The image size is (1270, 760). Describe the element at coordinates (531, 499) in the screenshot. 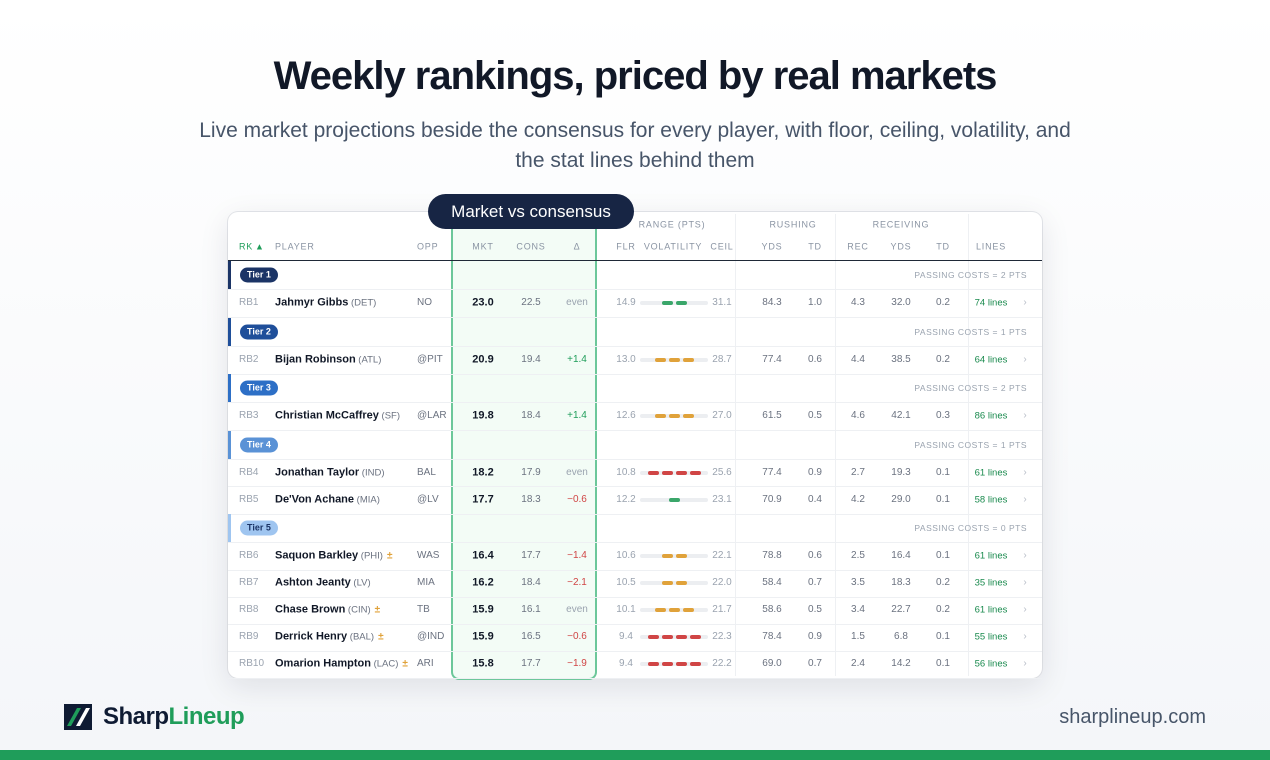

I see `cons: 18.3` at that location.